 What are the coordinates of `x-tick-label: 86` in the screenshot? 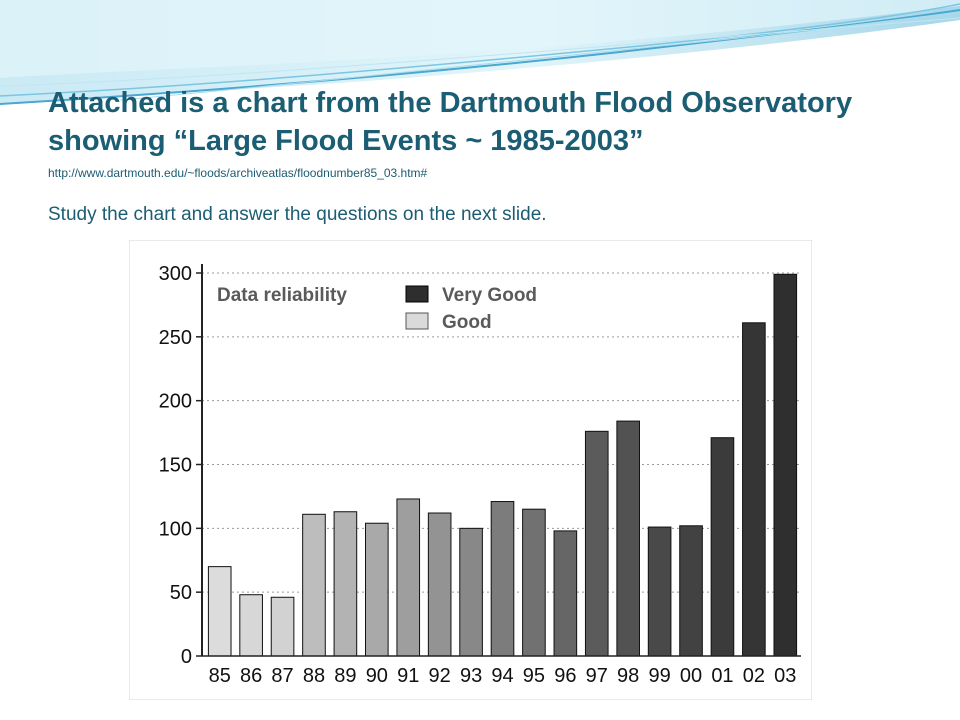 It's located at (251, 676).